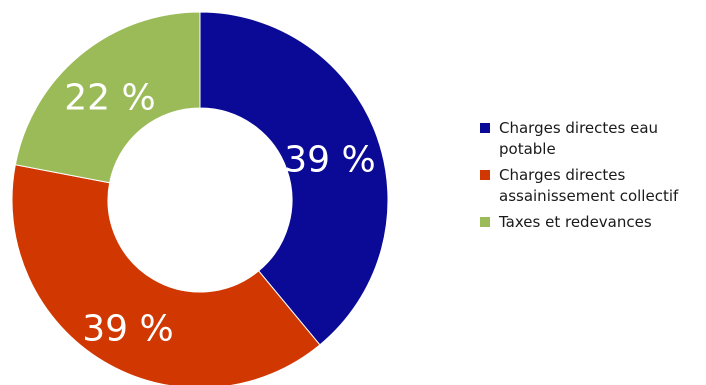 The image size is (706, 385). I want to click on legend-item: Taxes et redevances, so click(591, 222).